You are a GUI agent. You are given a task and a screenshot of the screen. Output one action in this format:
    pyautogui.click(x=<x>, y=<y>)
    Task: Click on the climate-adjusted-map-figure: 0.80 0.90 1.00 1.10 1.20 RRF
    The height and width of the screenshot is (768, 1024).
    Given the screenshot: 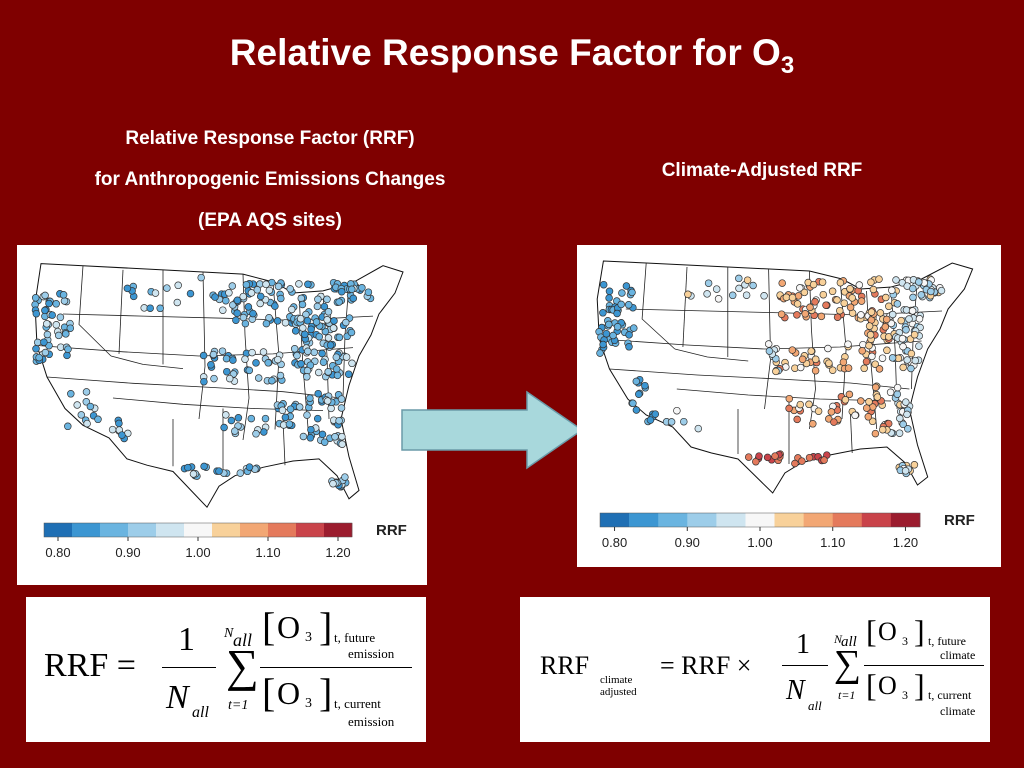 What is the action you would take?
    pyautogui.click(x=785, y=405)
    